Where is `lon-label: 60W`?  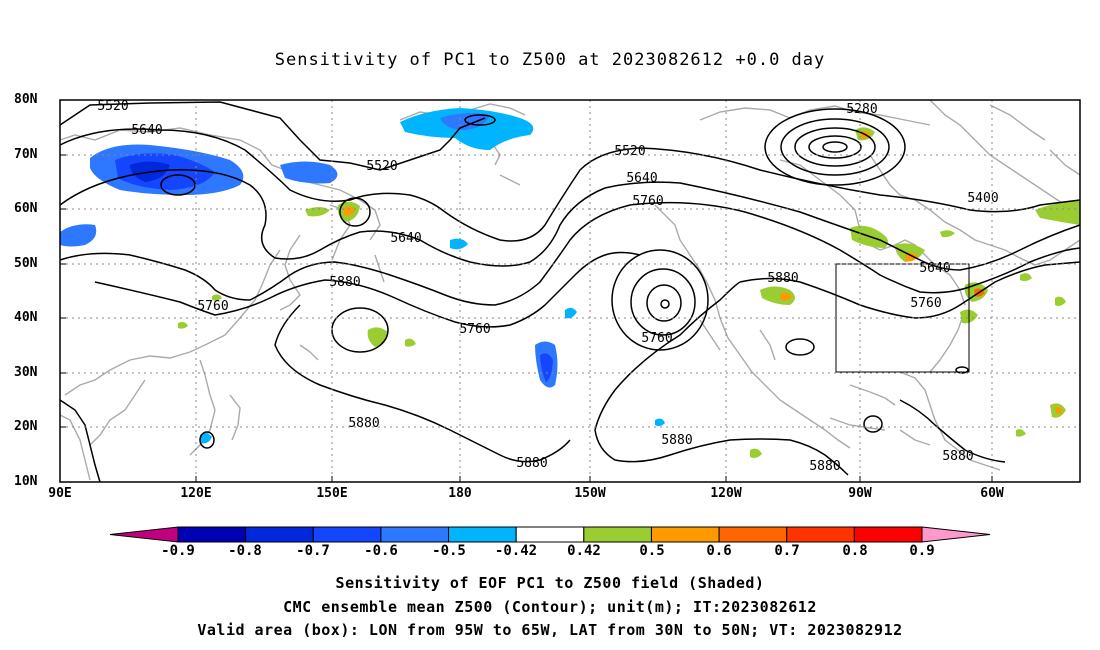 lon-label: 60W is located at coordinates (992, 493).